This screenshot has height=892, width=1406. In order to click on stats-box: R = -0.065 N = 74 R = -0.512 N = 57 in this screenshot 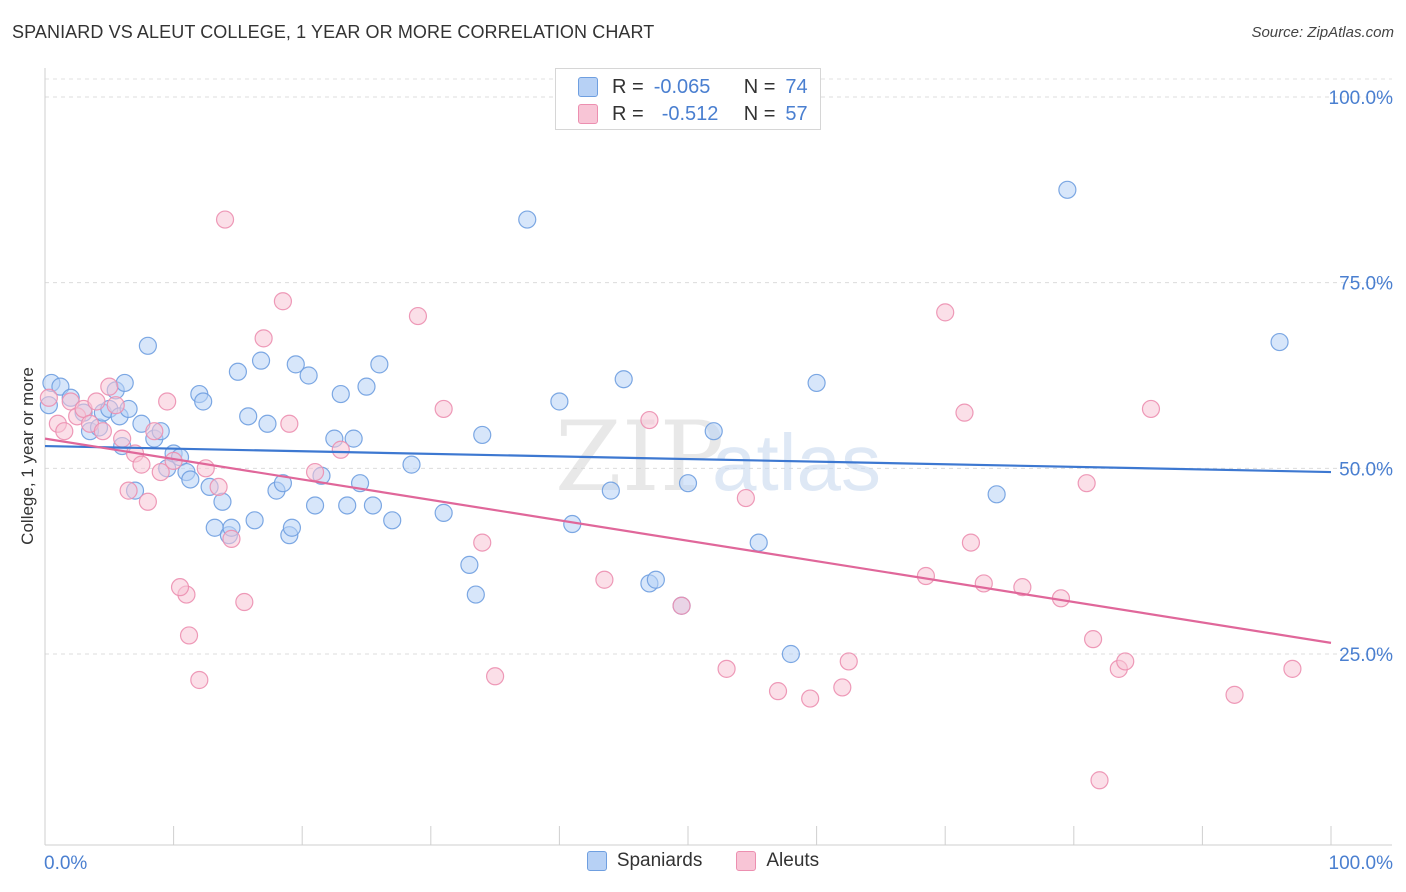, I will do `click(688, 99)`.